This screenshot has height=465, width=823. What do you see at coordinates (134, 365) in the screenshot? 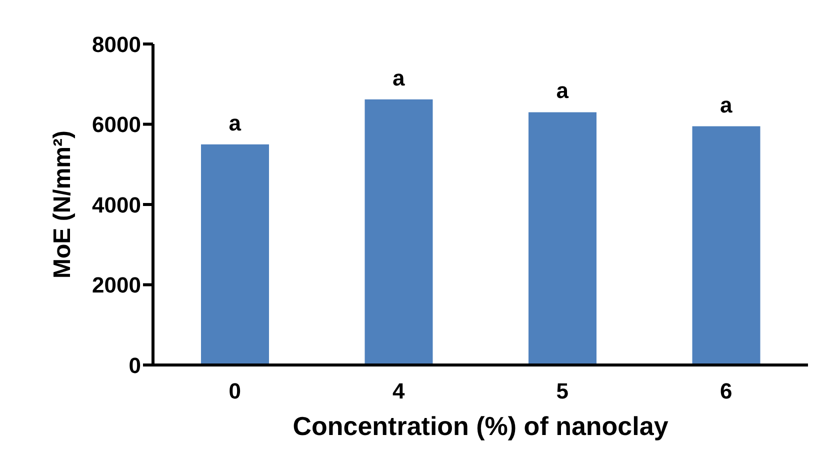
I see `y-tick-label: 0` at bounding box center [134, 365].